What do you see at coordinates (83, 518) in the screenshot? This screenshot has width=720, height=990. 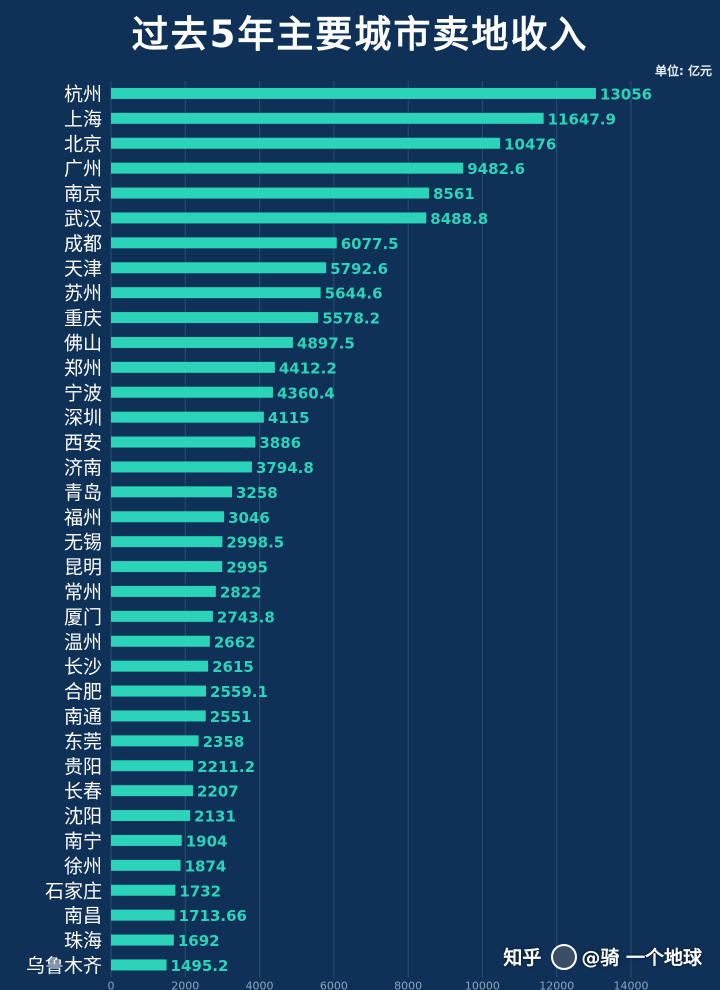 I see `category-label: 福州` at bounding box center [83, 518].